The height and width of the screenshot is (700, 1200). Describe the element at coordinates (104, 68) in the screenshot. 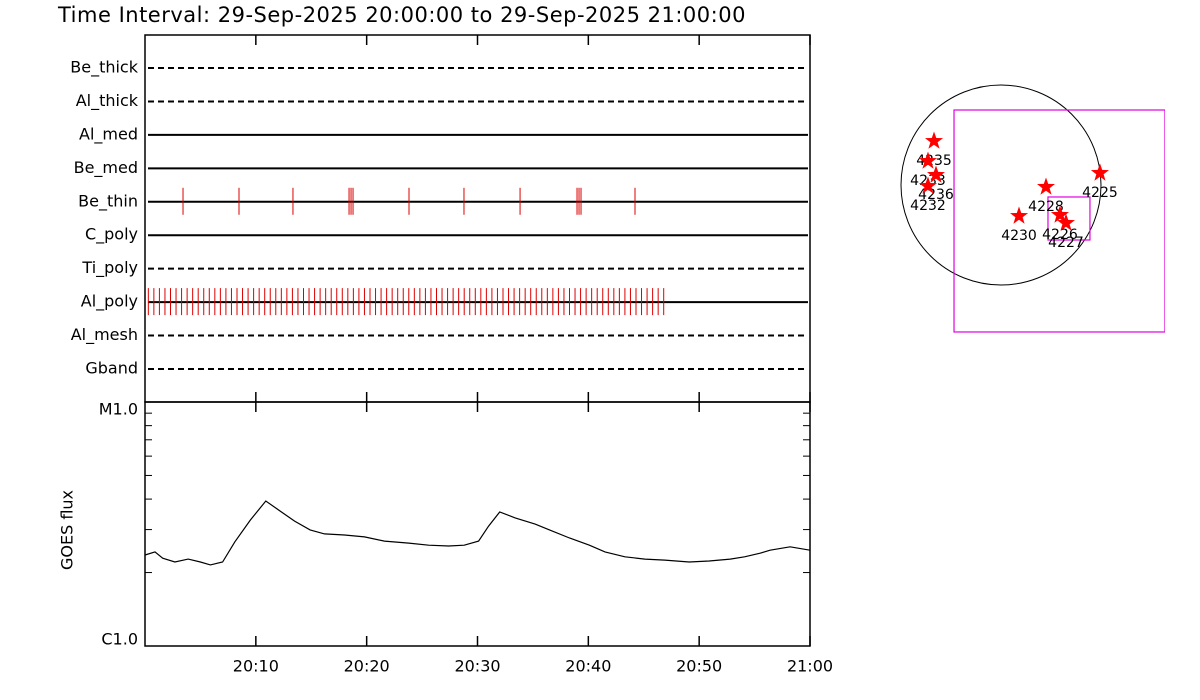

I see `filter-label: Be_thick` at that location.